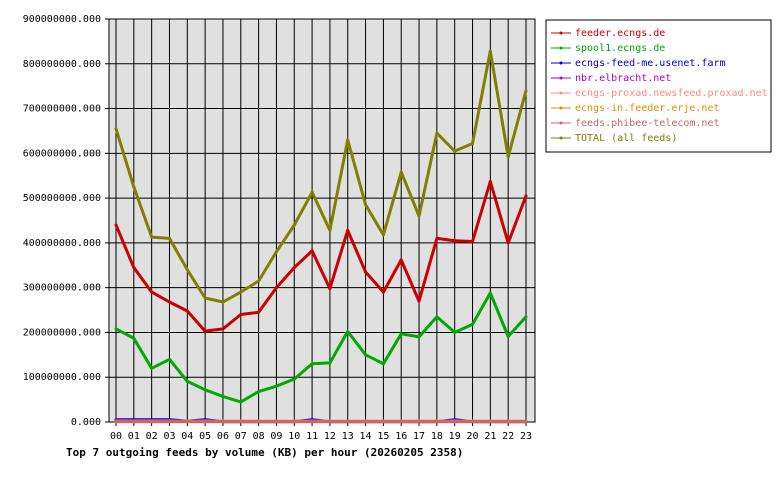 The height and width of the screenshot is (480, 780). What do you see at coordinates (62, 198) in the screenshot?
I see `y-tick-label: 500000000.000` at bounding box center [62, 198].